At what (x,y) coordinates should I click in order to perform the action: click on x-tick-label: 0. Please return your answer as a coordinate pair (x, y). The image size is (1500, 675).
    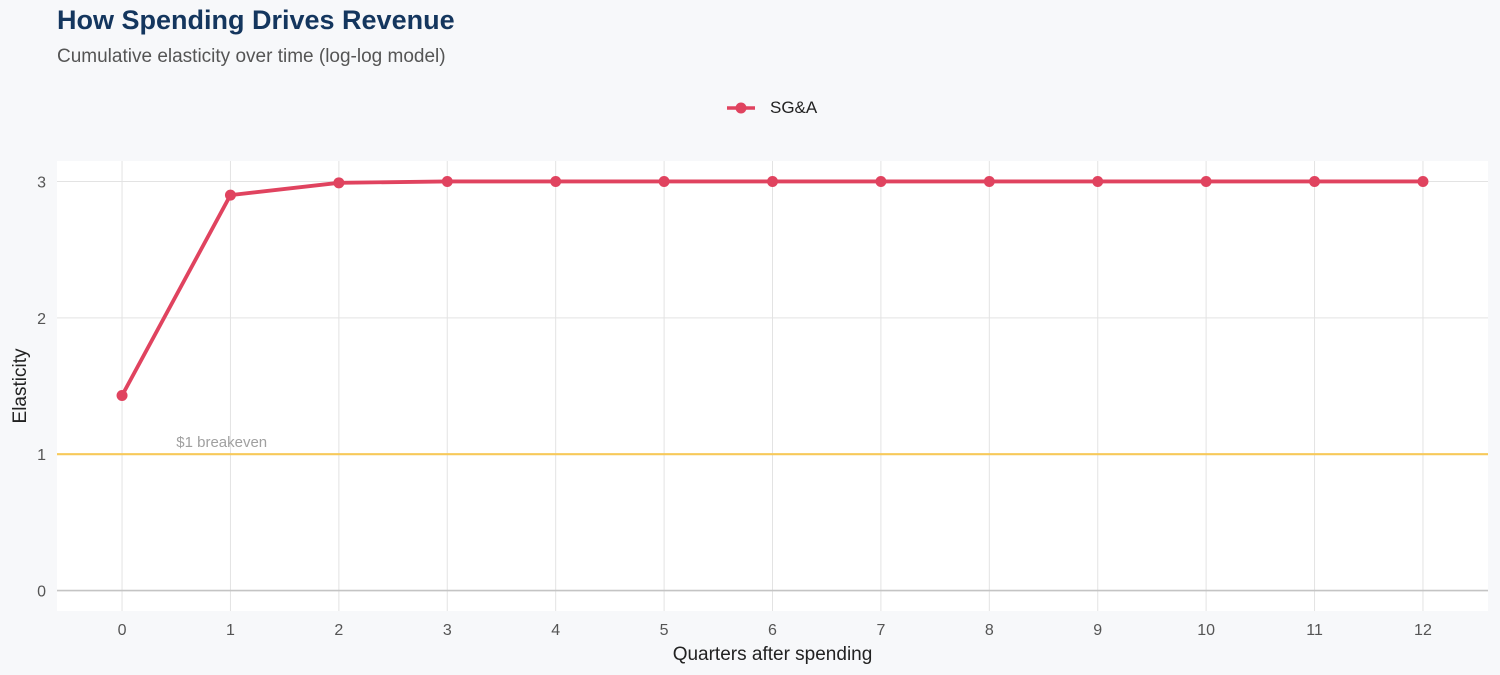
    Looking at the image, I should click on (122, 630).